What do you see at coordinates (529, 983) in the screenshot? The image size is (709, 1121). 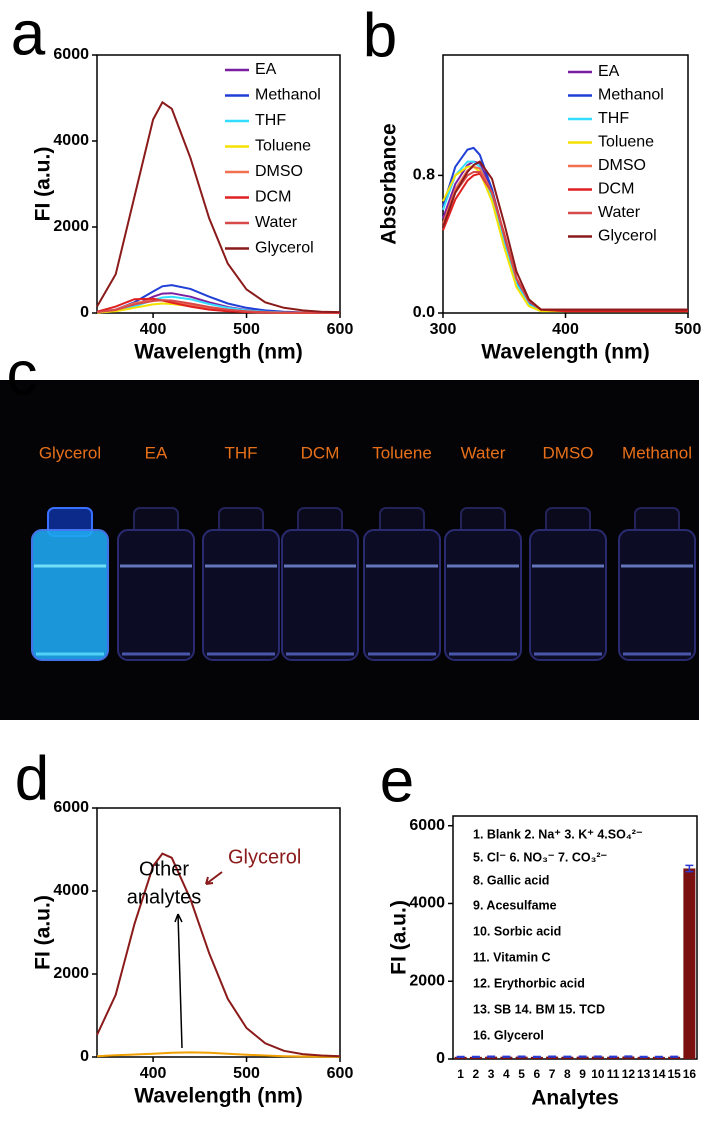 I see `legend-note: 12. Erythorbic acid` at bounding box center [529, 983].